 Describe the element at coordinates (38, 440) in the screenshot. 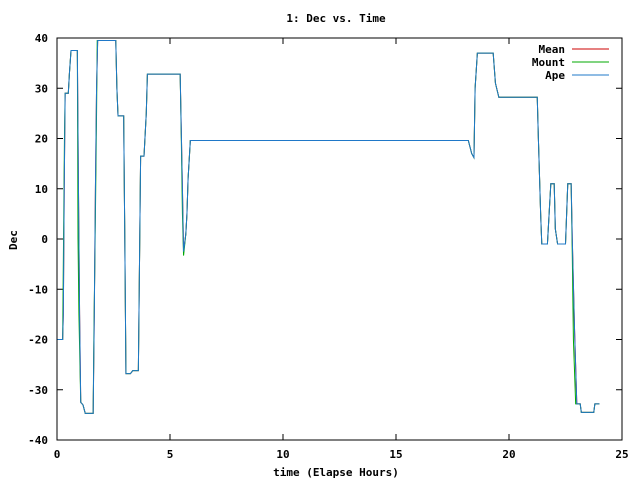

I see `y-tick-label: -40` at that location.